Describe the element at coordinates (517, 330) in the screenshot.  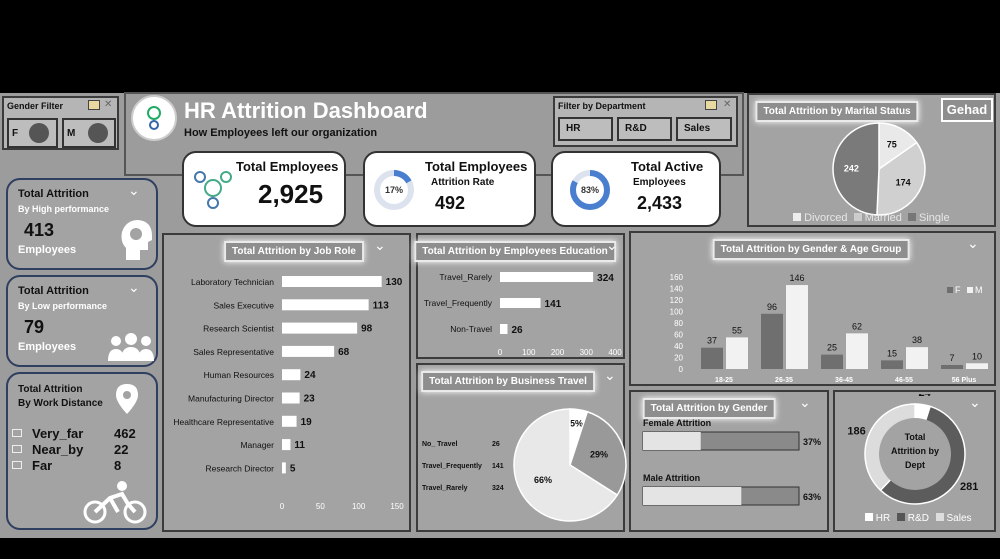
I see `education-data-label: 26` at that location.